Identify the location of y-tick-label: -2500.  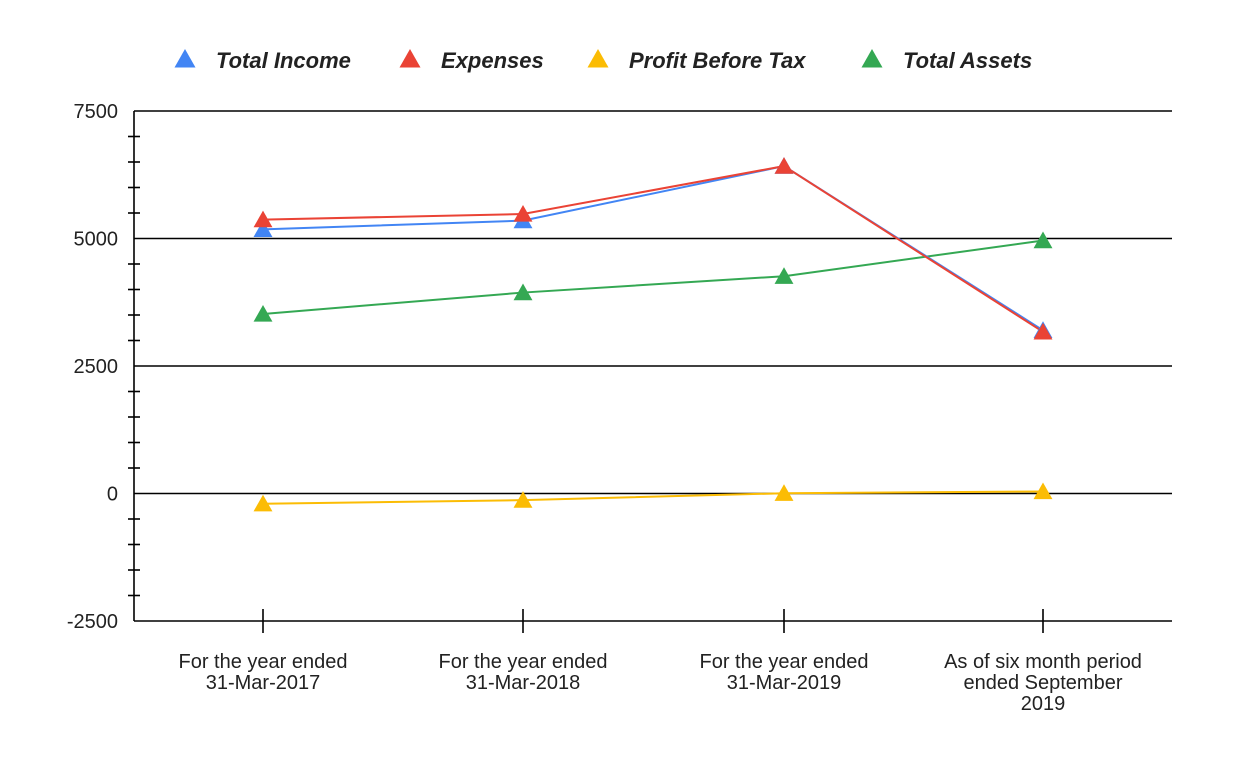
(92, 622).